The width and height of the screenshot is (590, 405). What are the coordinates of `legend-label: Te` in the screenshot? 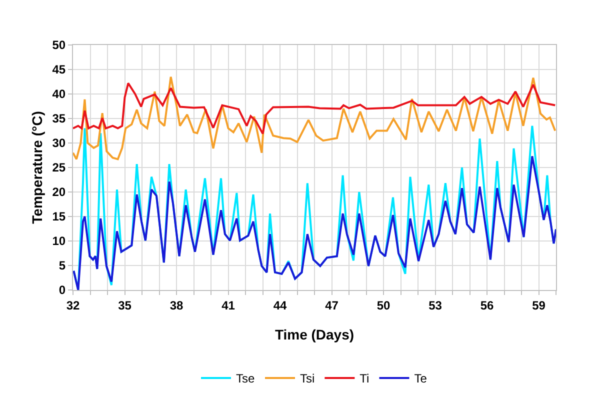 It's located at (421, 379).